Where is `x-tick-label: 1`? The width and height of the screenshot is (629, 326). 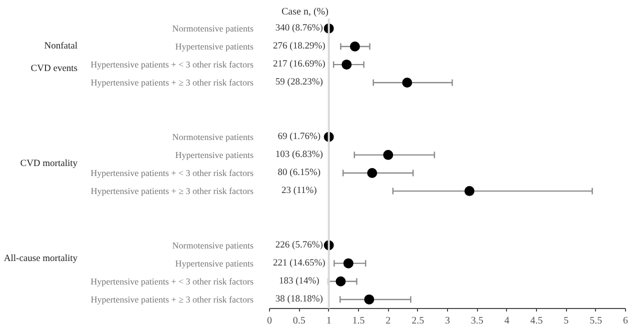 x-tick-label: 1 is located at coordinates (329, 321).